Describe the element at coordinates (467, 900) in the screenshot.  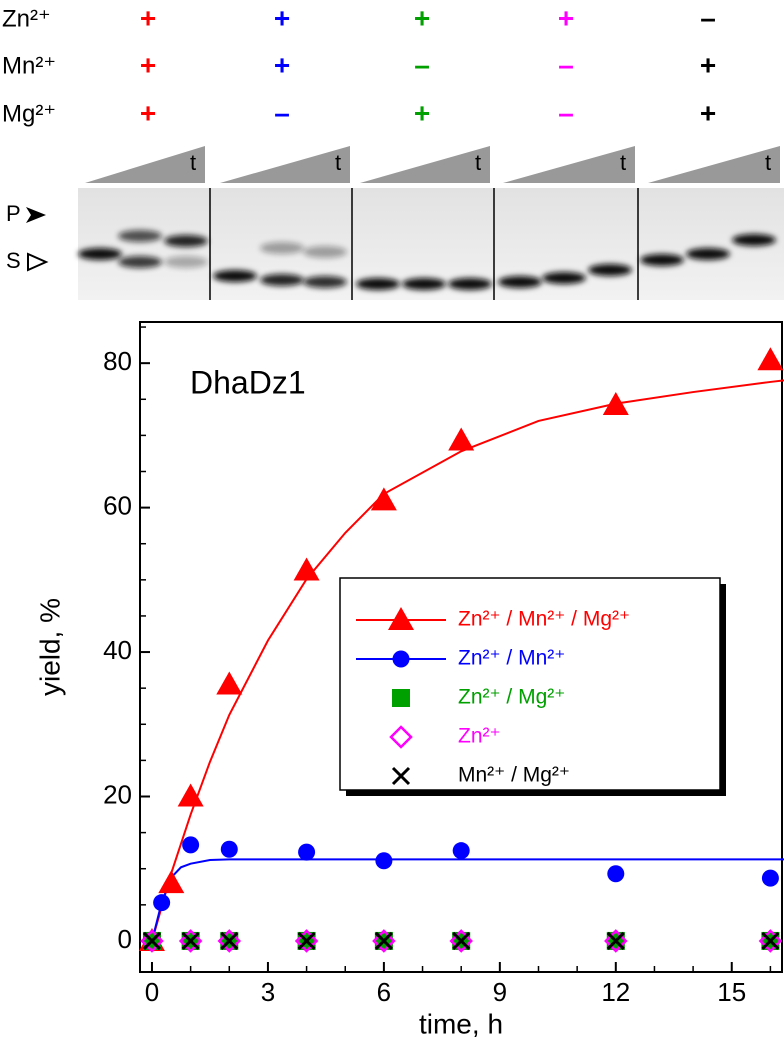
I see `fit-line` at that location.